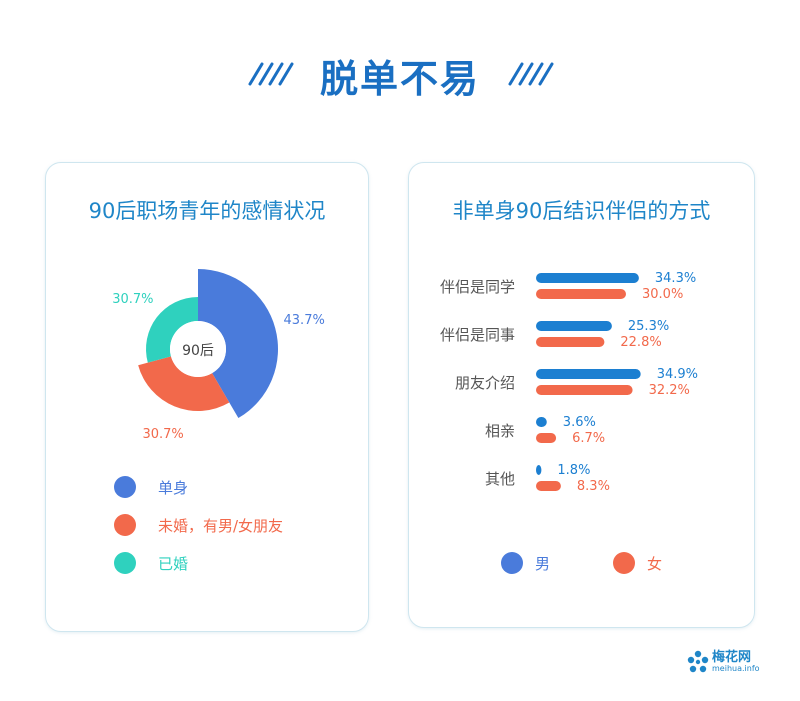  What do you see at coordinates (655, 564) in the screenshot?
I see `bar-legend-label: 女` at bounding box center [655, 564].